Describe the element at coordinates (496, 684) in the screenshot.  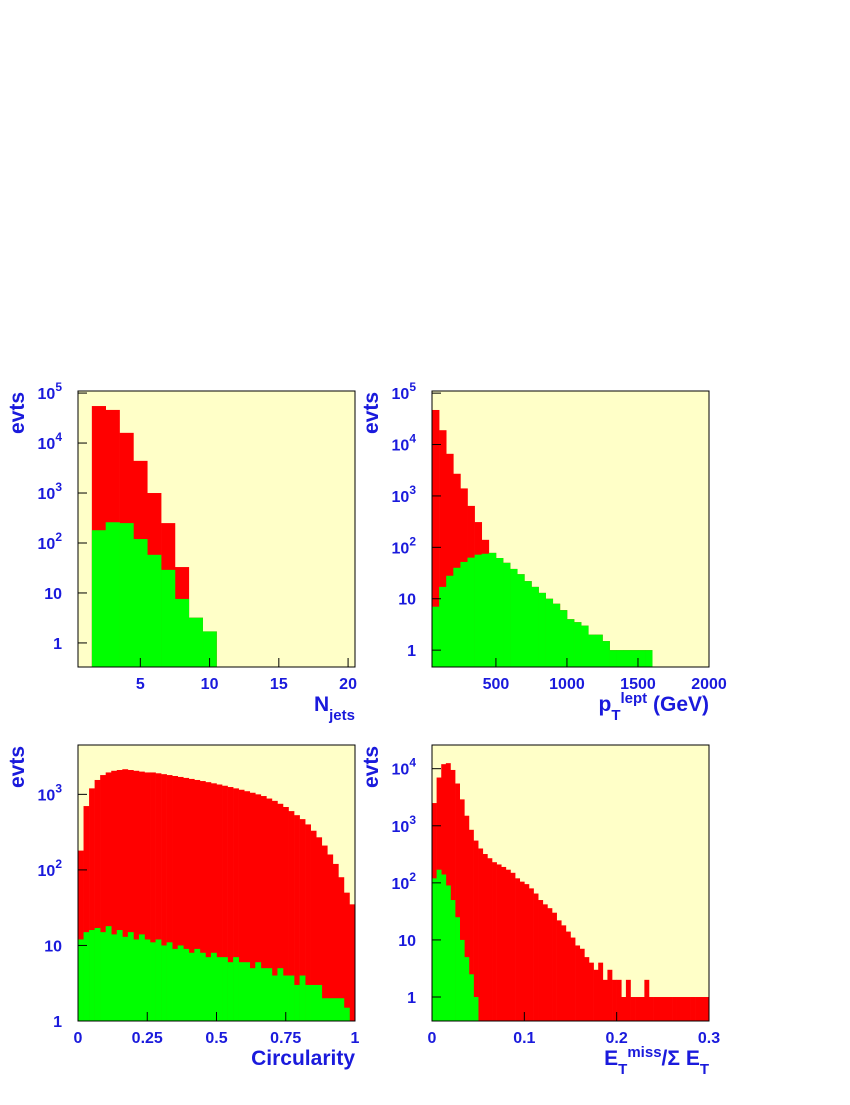
I see `x-tick-label: 500` at that location.